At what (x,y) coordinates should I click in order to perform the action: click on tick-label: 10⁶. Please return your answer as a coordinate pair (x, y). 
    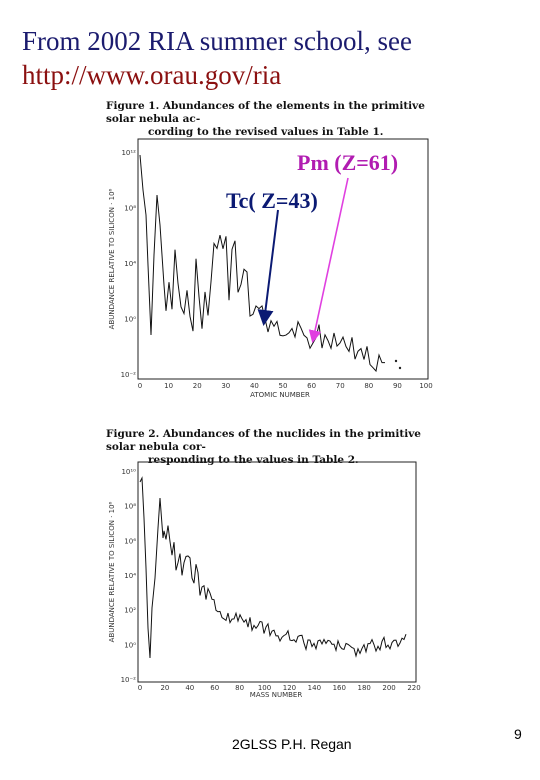
    Looking at the image, I should click on (130, 541).